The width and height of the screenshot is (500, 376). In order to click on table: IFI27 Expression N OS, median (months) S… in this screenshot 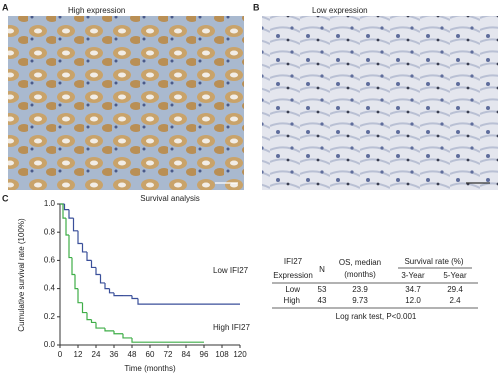, I will do `click(375, 289)`.